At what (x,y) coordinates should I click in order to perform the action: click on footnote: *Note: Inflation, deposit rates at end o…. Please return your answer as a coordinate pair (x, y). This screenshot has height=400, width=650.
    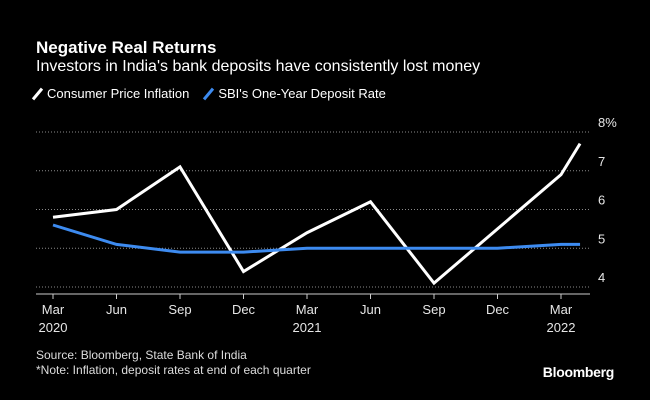
    Looking at the image, I should click on (173, 370).